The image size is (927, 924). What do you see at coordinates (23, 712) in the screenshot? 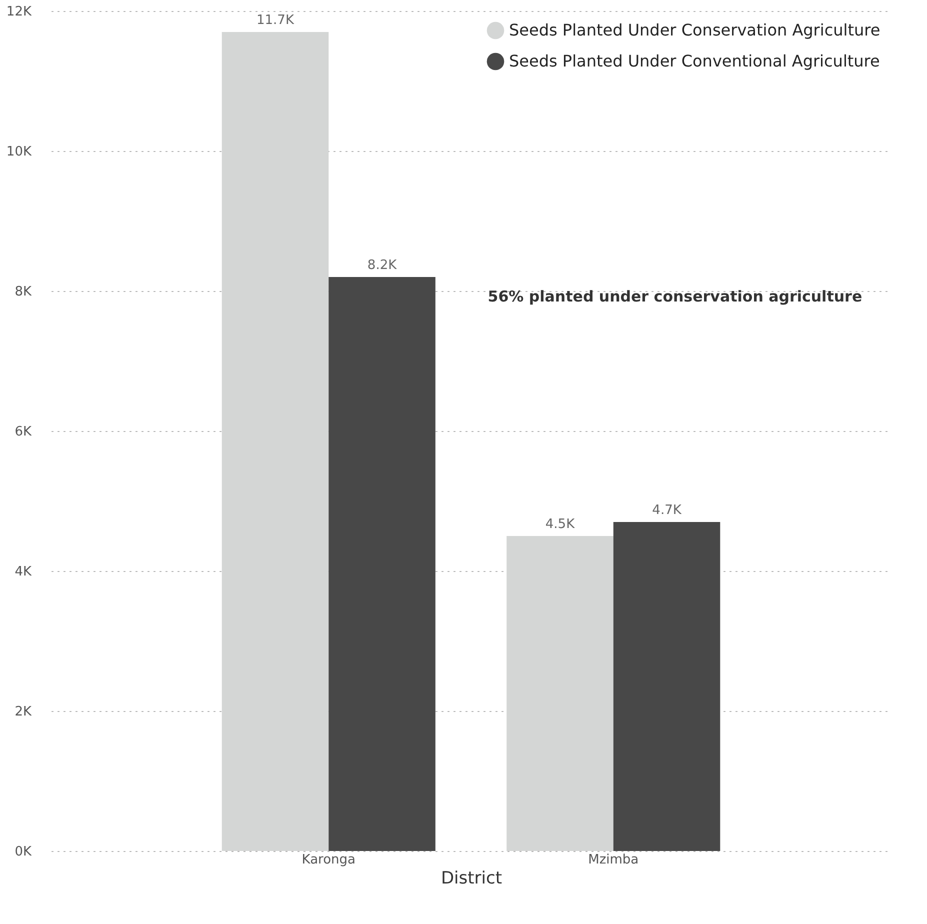
I see `y-tick-label: 2K` at bounding box center [23, 712].